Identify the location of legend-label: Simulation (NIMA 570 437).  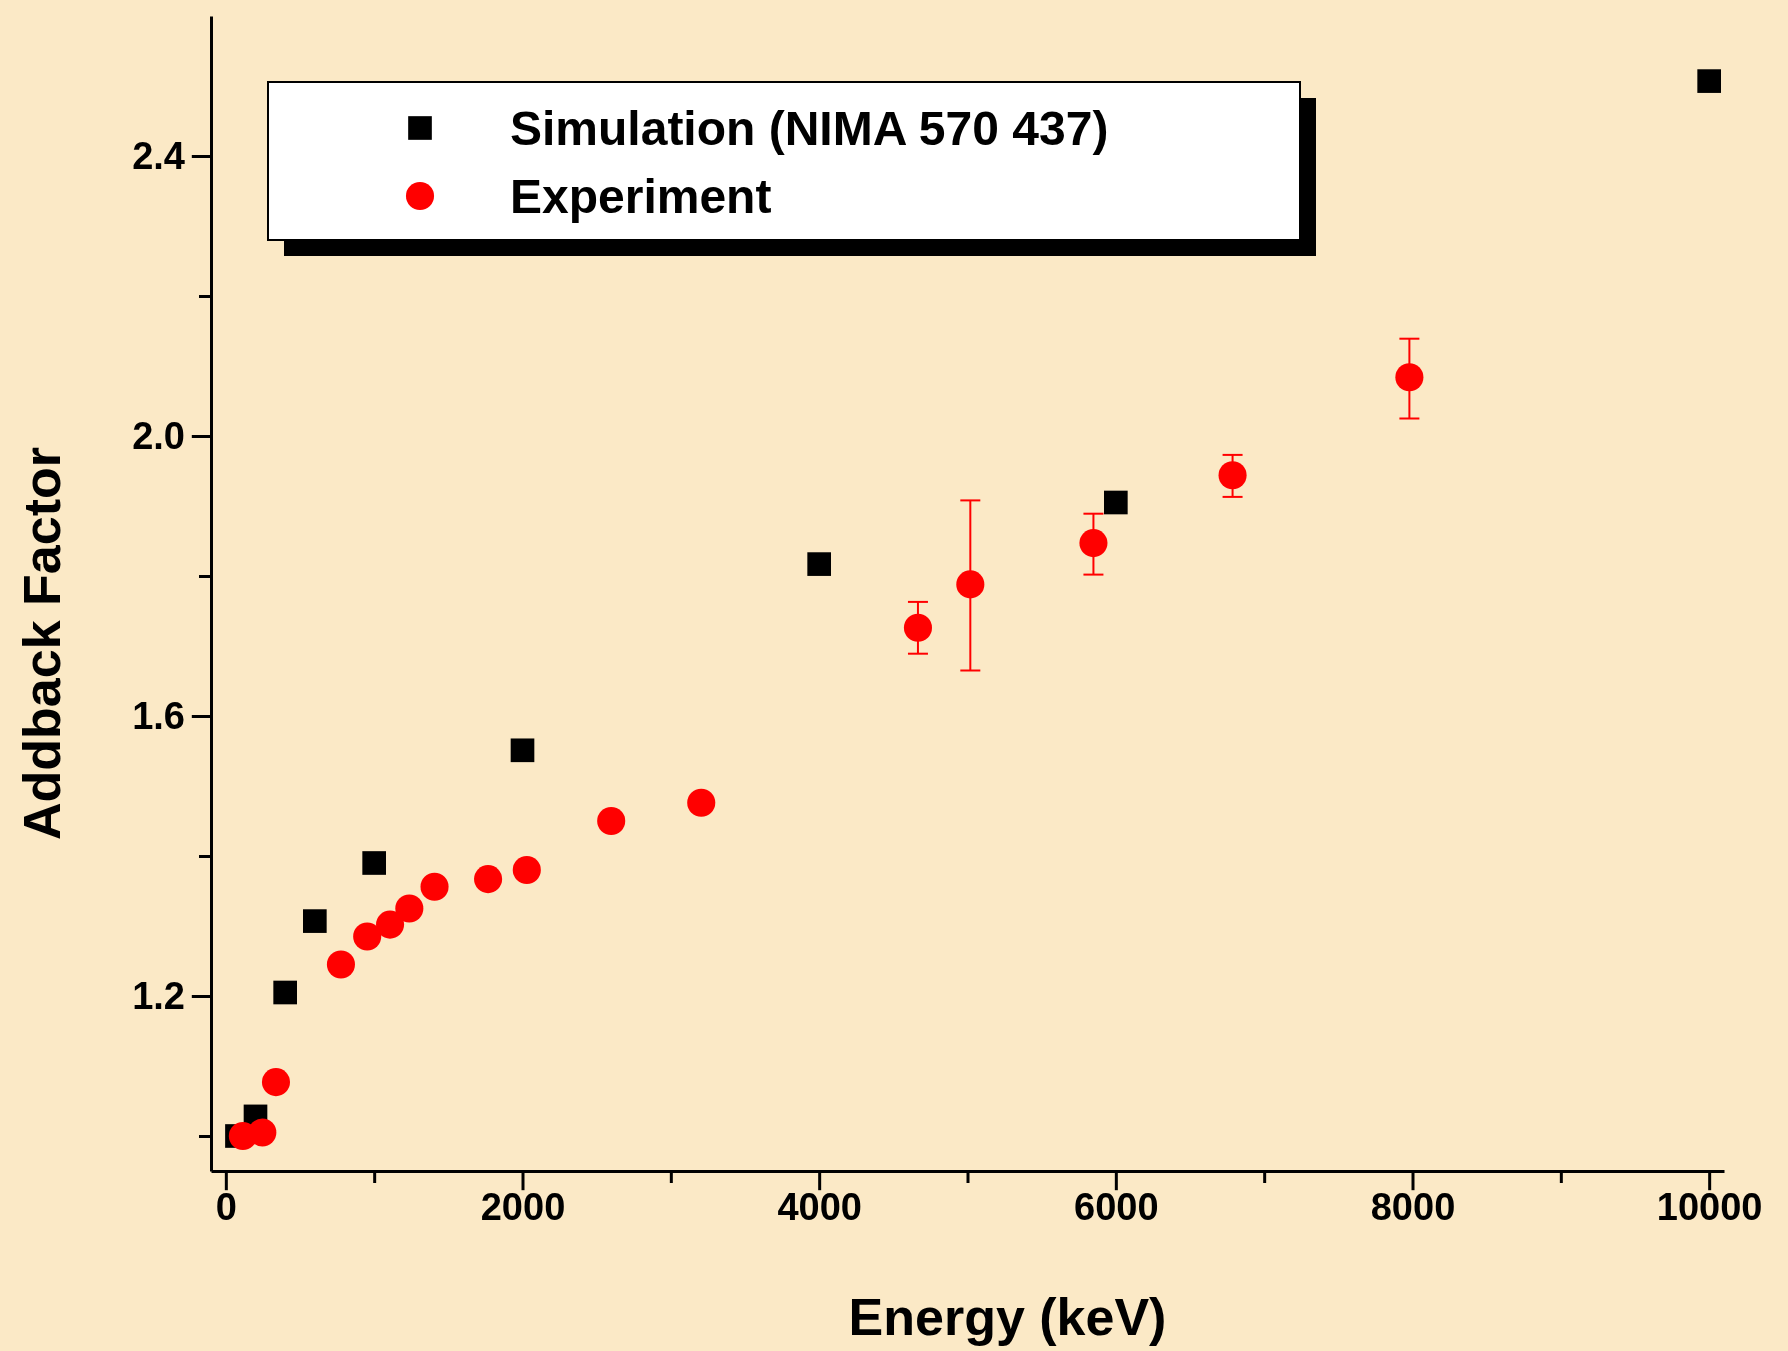
(809, 128).